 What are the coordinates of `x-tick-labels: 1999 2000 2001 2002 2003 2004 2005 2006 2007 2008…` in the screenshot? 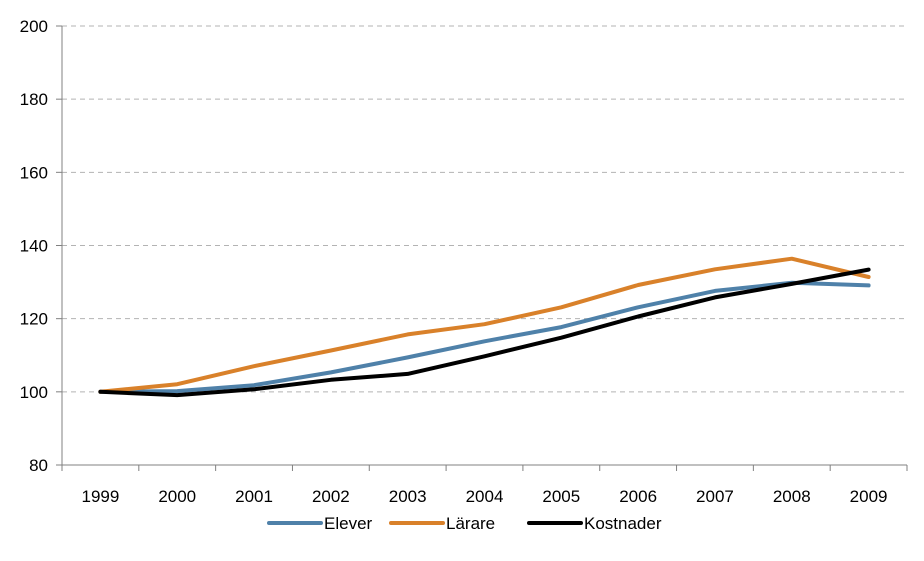 It's located at (484, 496).